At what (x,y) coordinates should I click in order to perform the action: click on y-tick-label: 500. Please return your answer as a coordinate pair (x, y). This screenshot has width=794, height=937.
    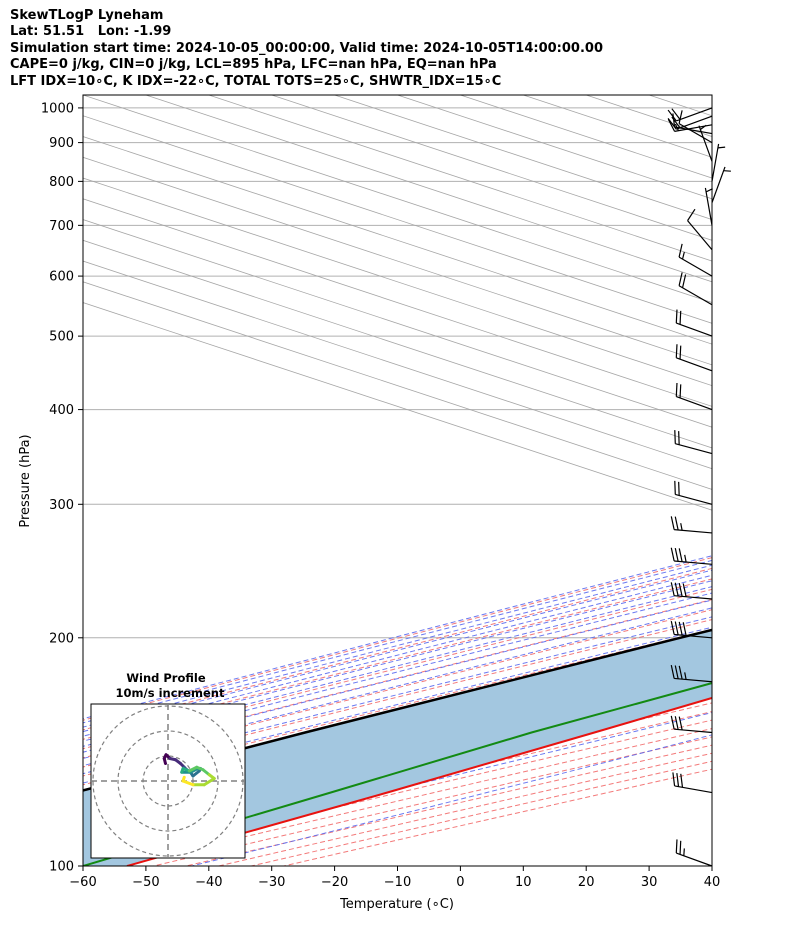
    Looking at the image, I should click on (61, 337).